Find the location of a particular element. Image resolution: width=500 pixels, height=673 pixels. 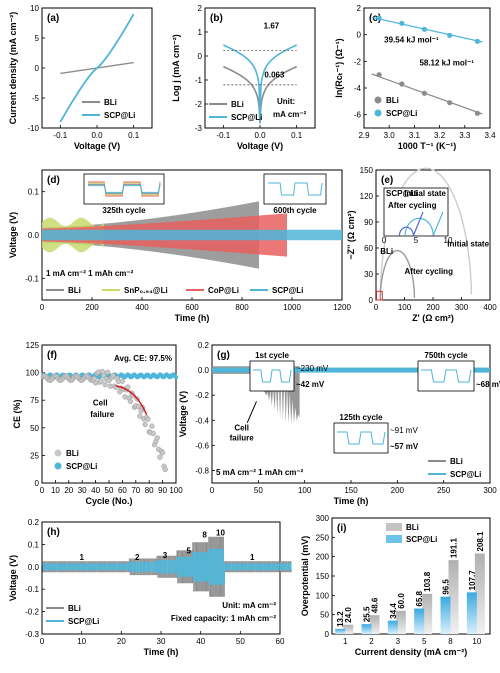

x-tick-label: 3.3 is located at coordinates (465, 135).